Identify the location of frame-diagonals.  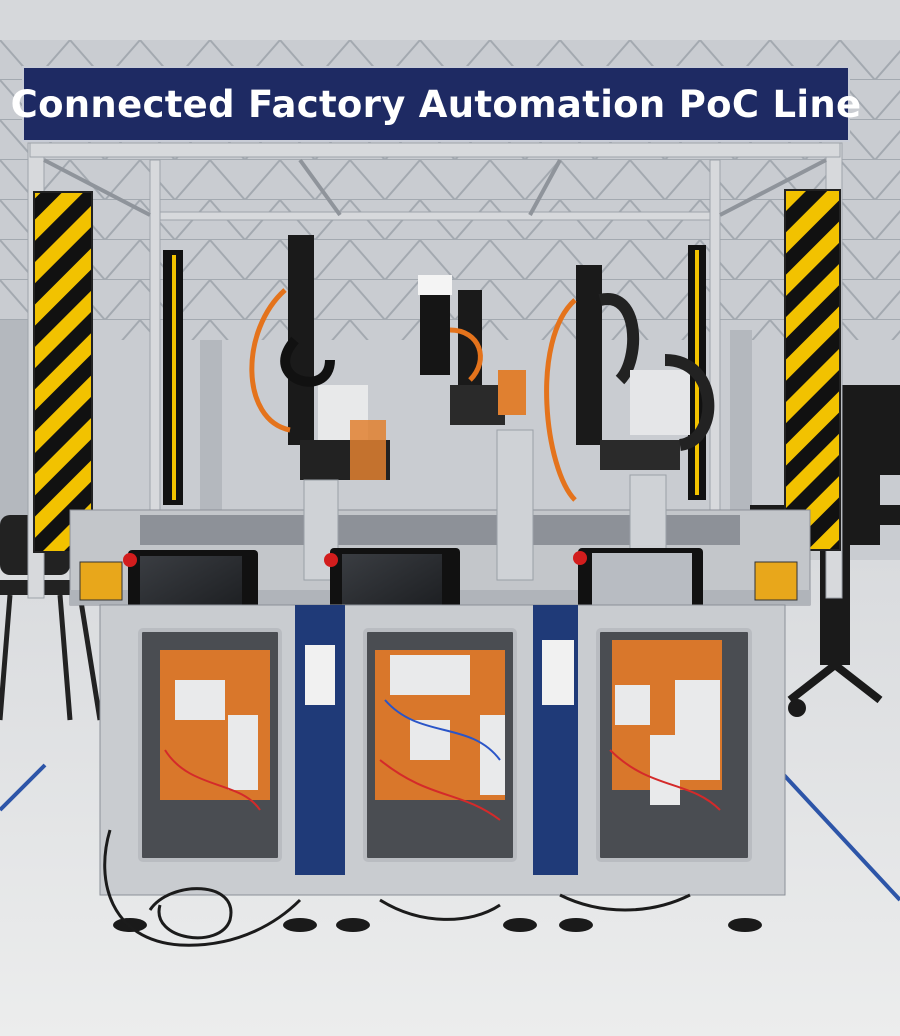
(435, 187).